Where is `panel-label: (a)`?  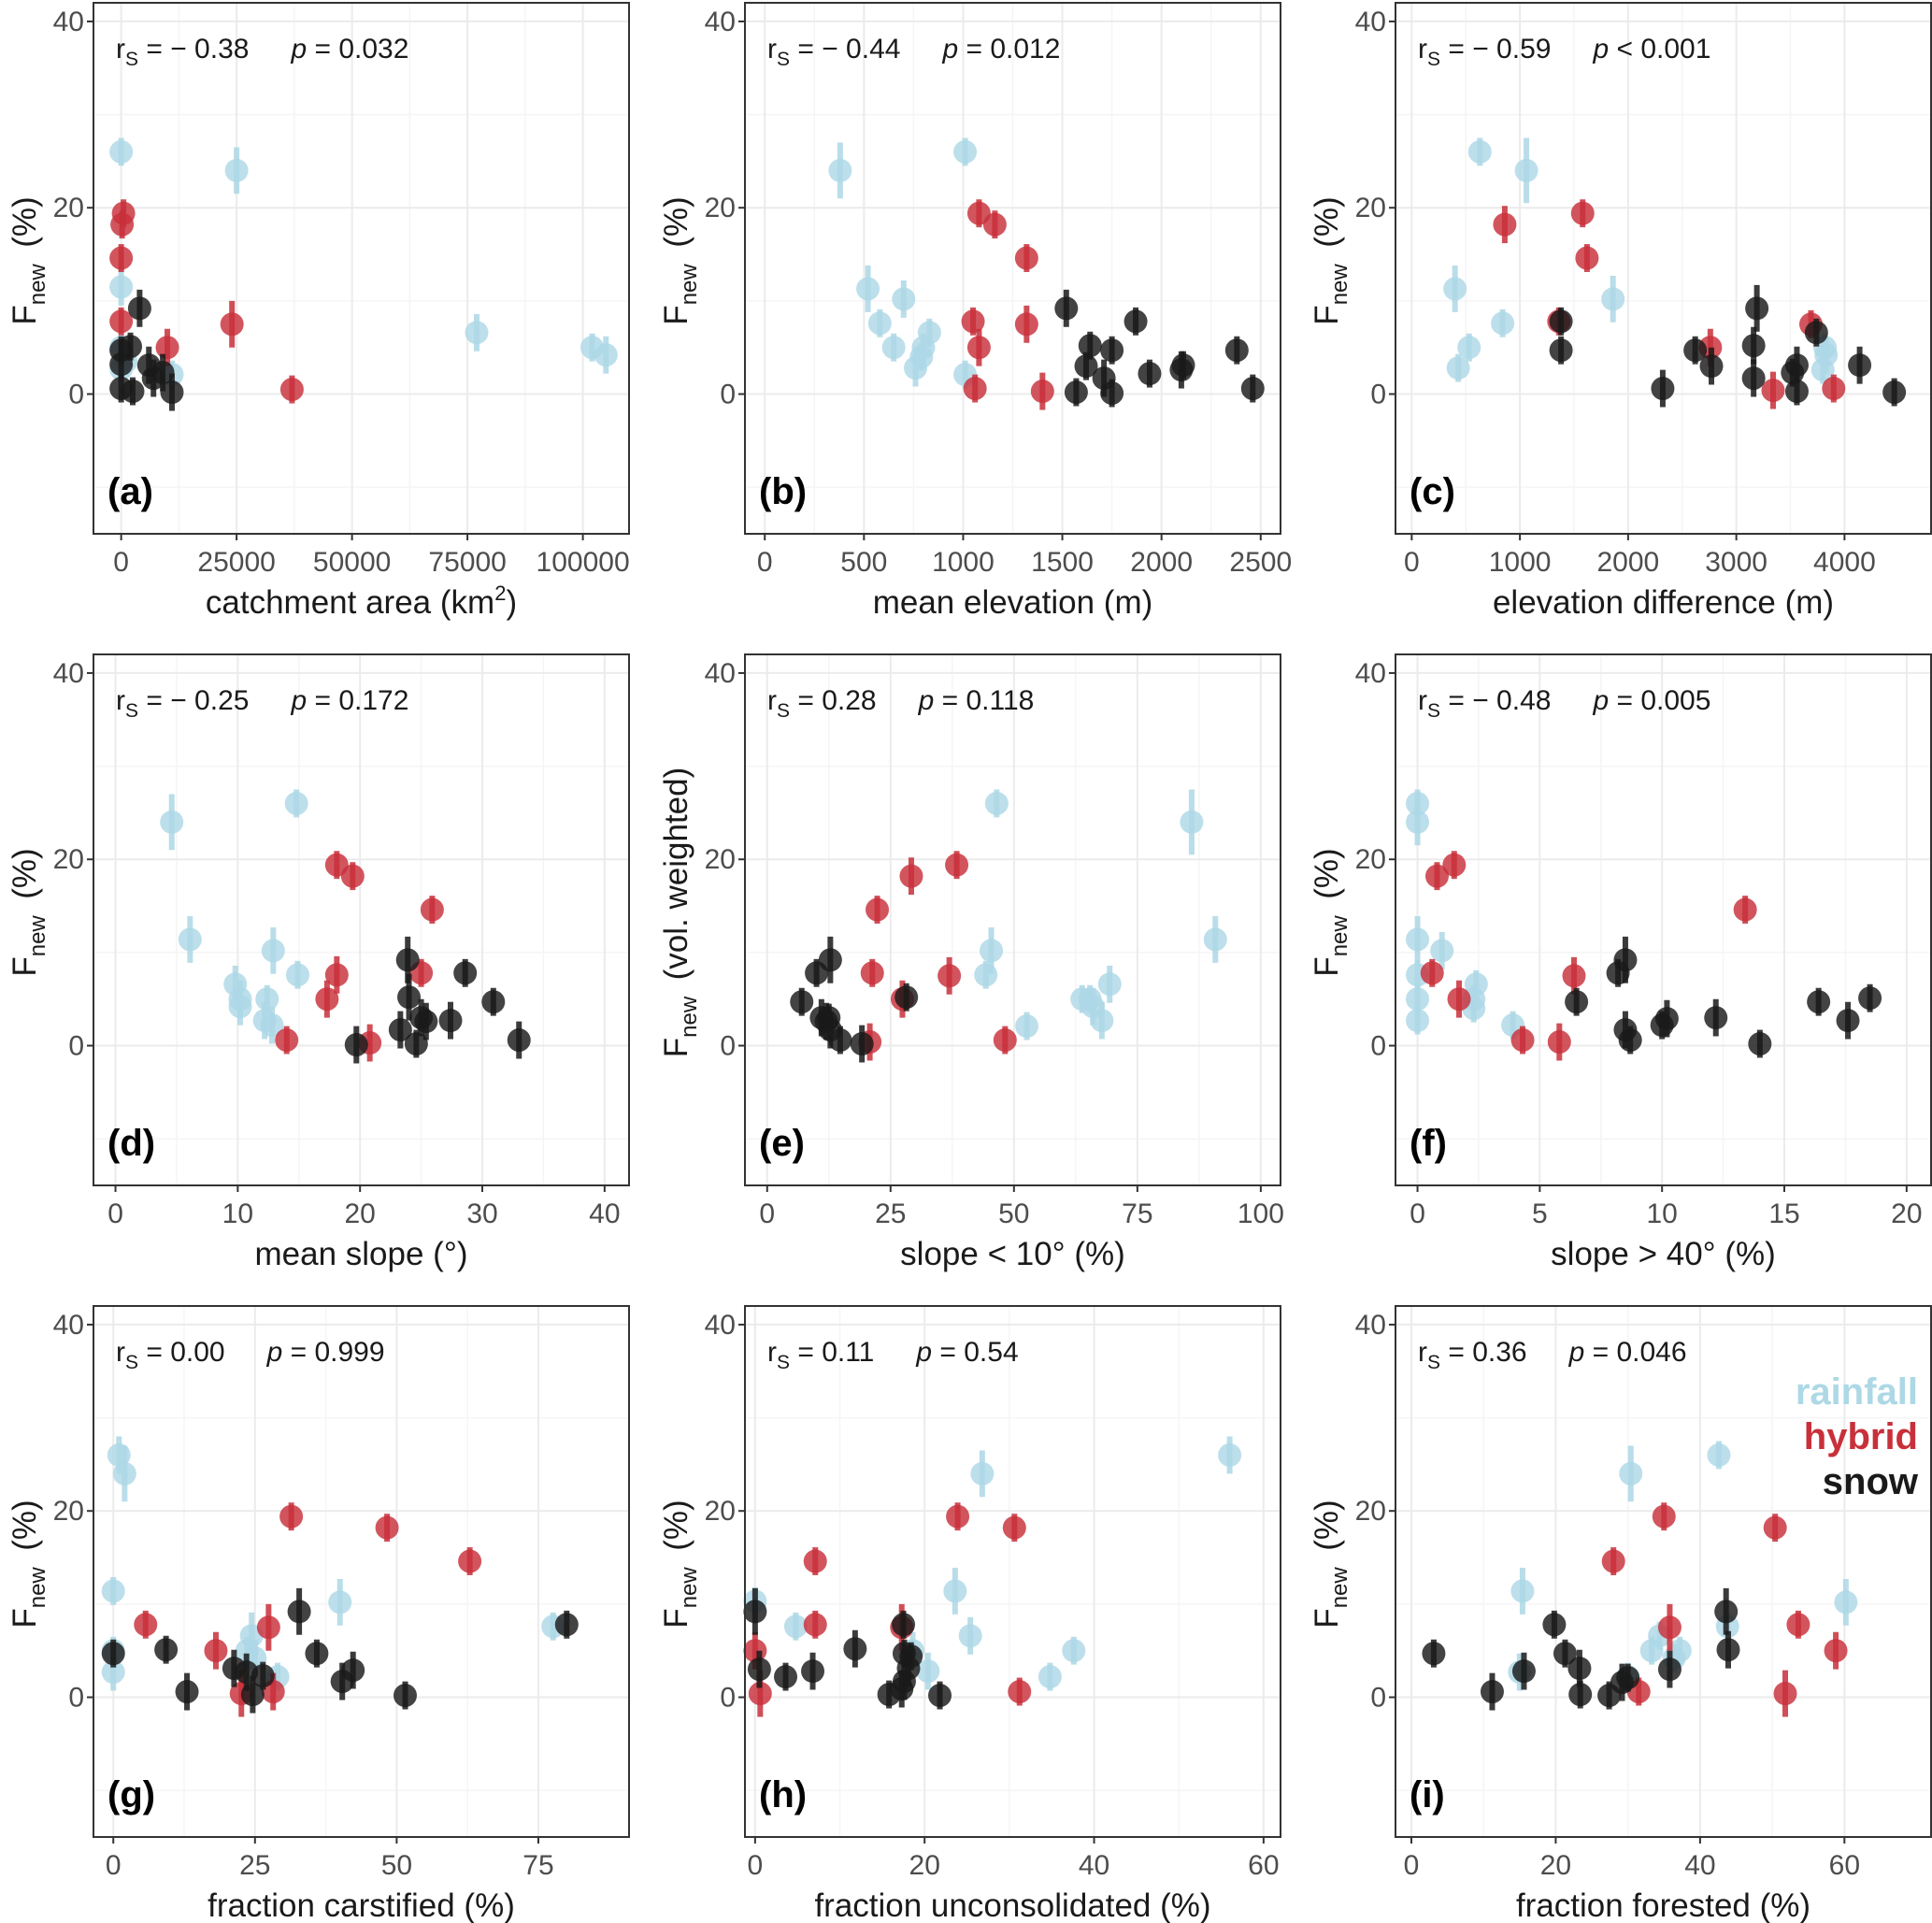 panel-label: (a) is located at coordinates (130, 491).